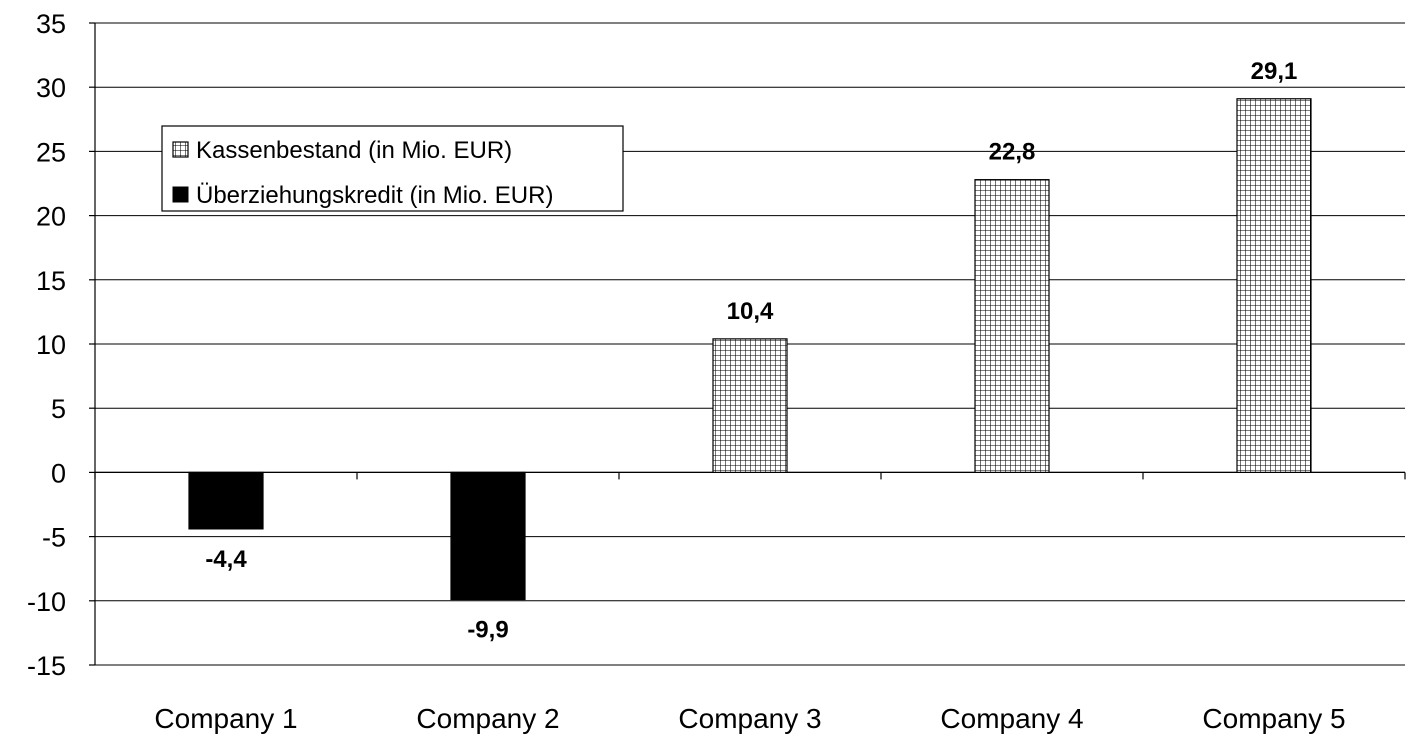  What do you see at coordinates (51, 24) in the screenshot?
I see `y-tick-label: 35` at bounding box center [51, 24].